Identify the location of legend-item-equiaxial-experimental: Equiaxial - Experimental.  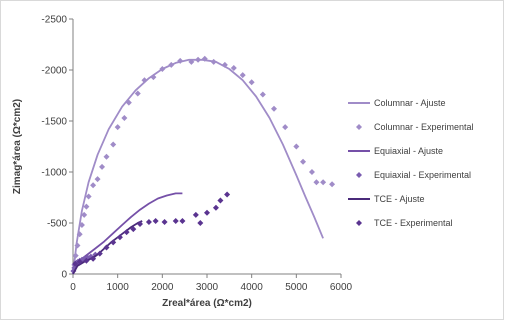
(413, 175).